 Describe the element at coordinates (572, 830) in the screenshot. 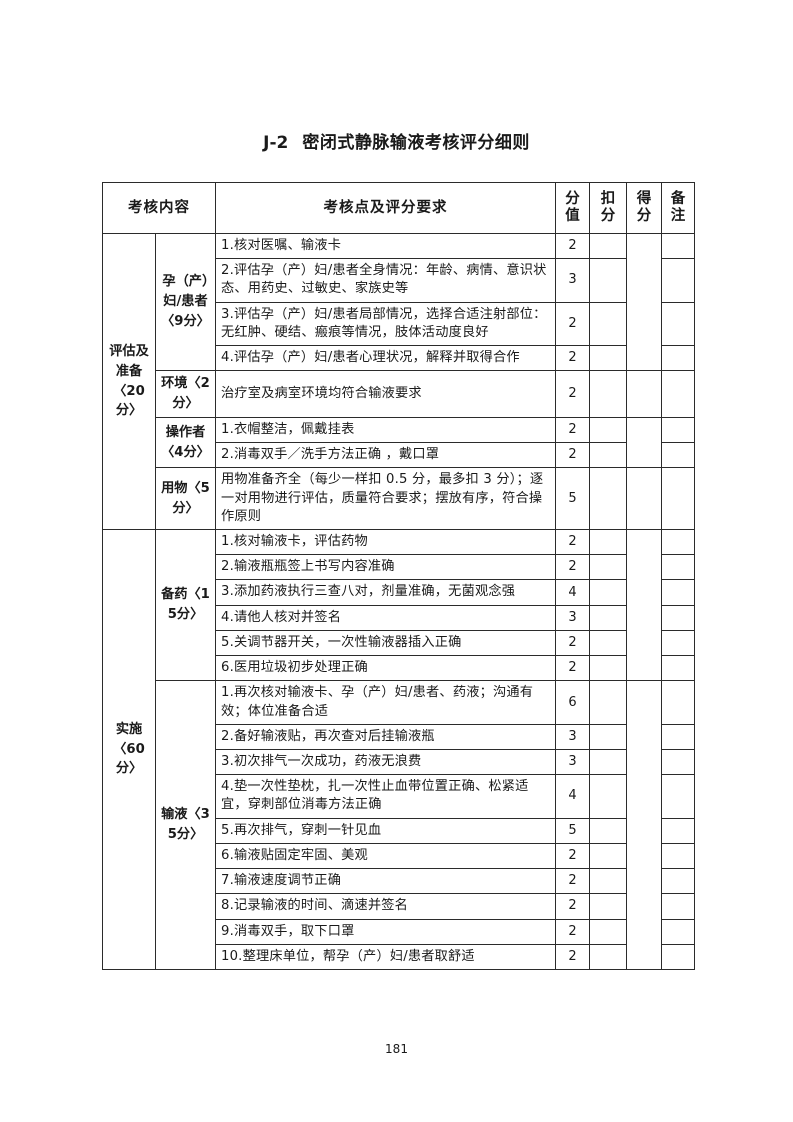

I see `point-value-cell: 5` at that location.